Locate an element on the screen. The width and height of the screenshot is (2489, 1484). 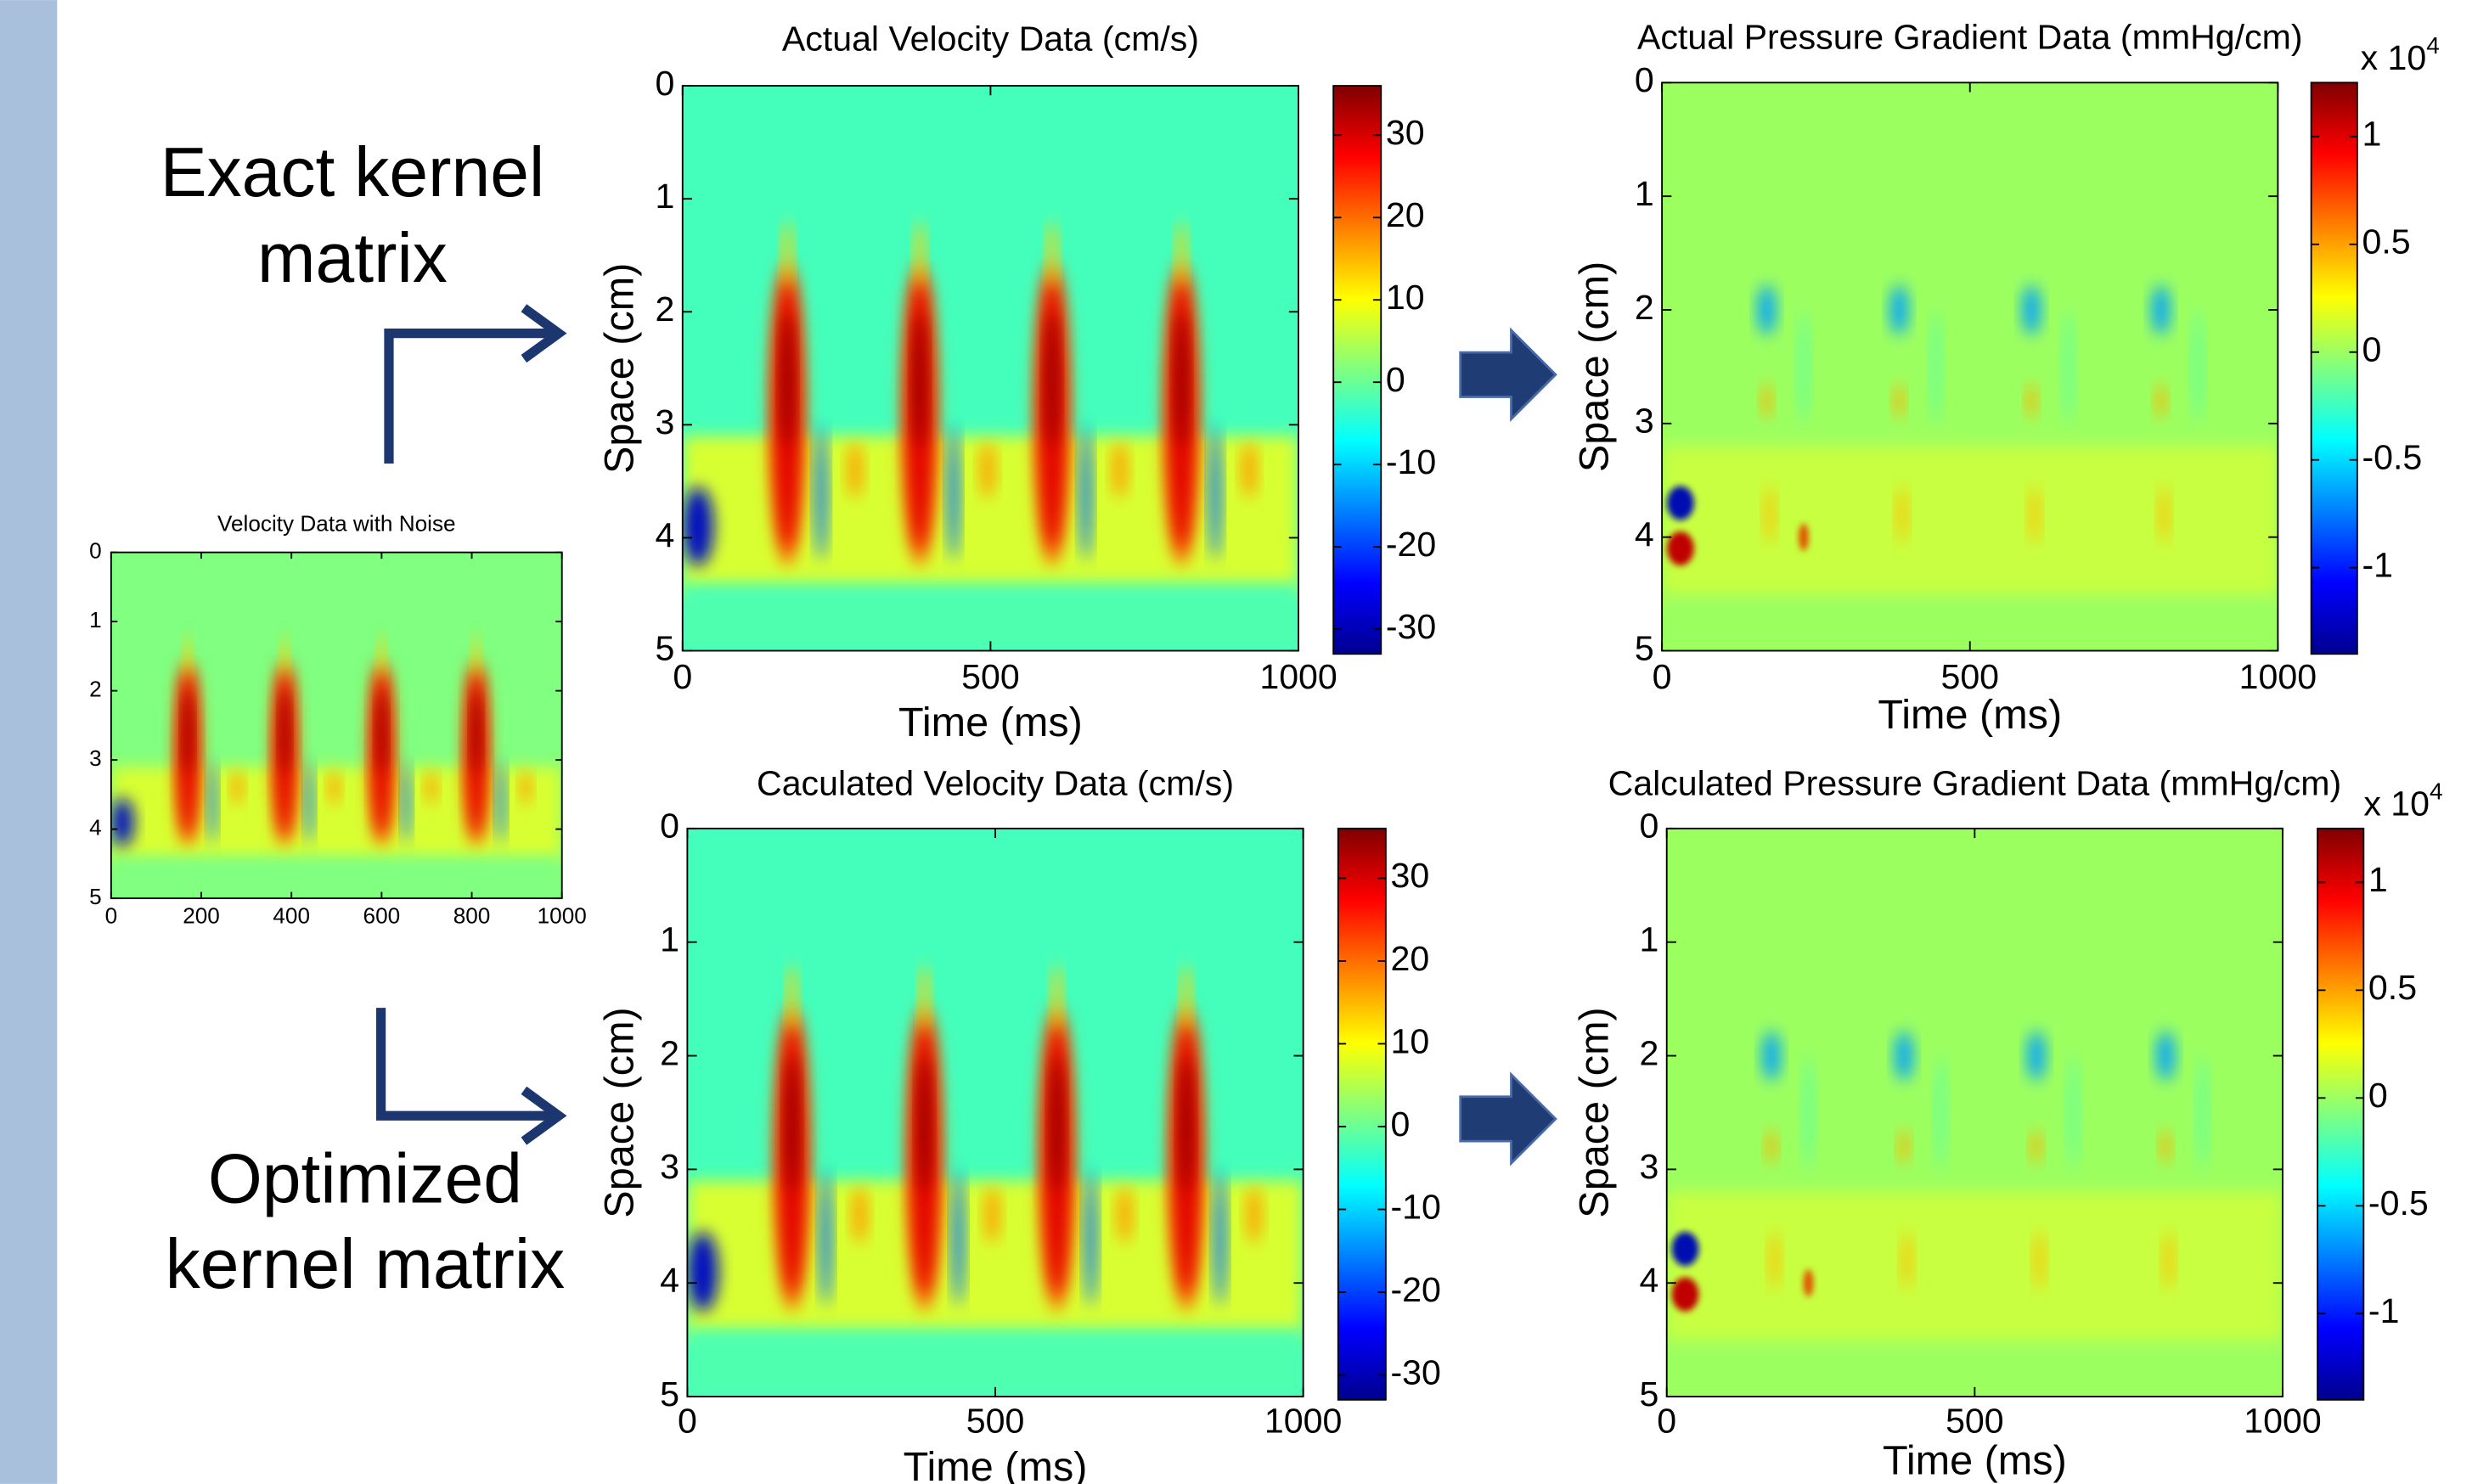
colorbar-tick-label: 1 is located at coordinates (2371, 135).